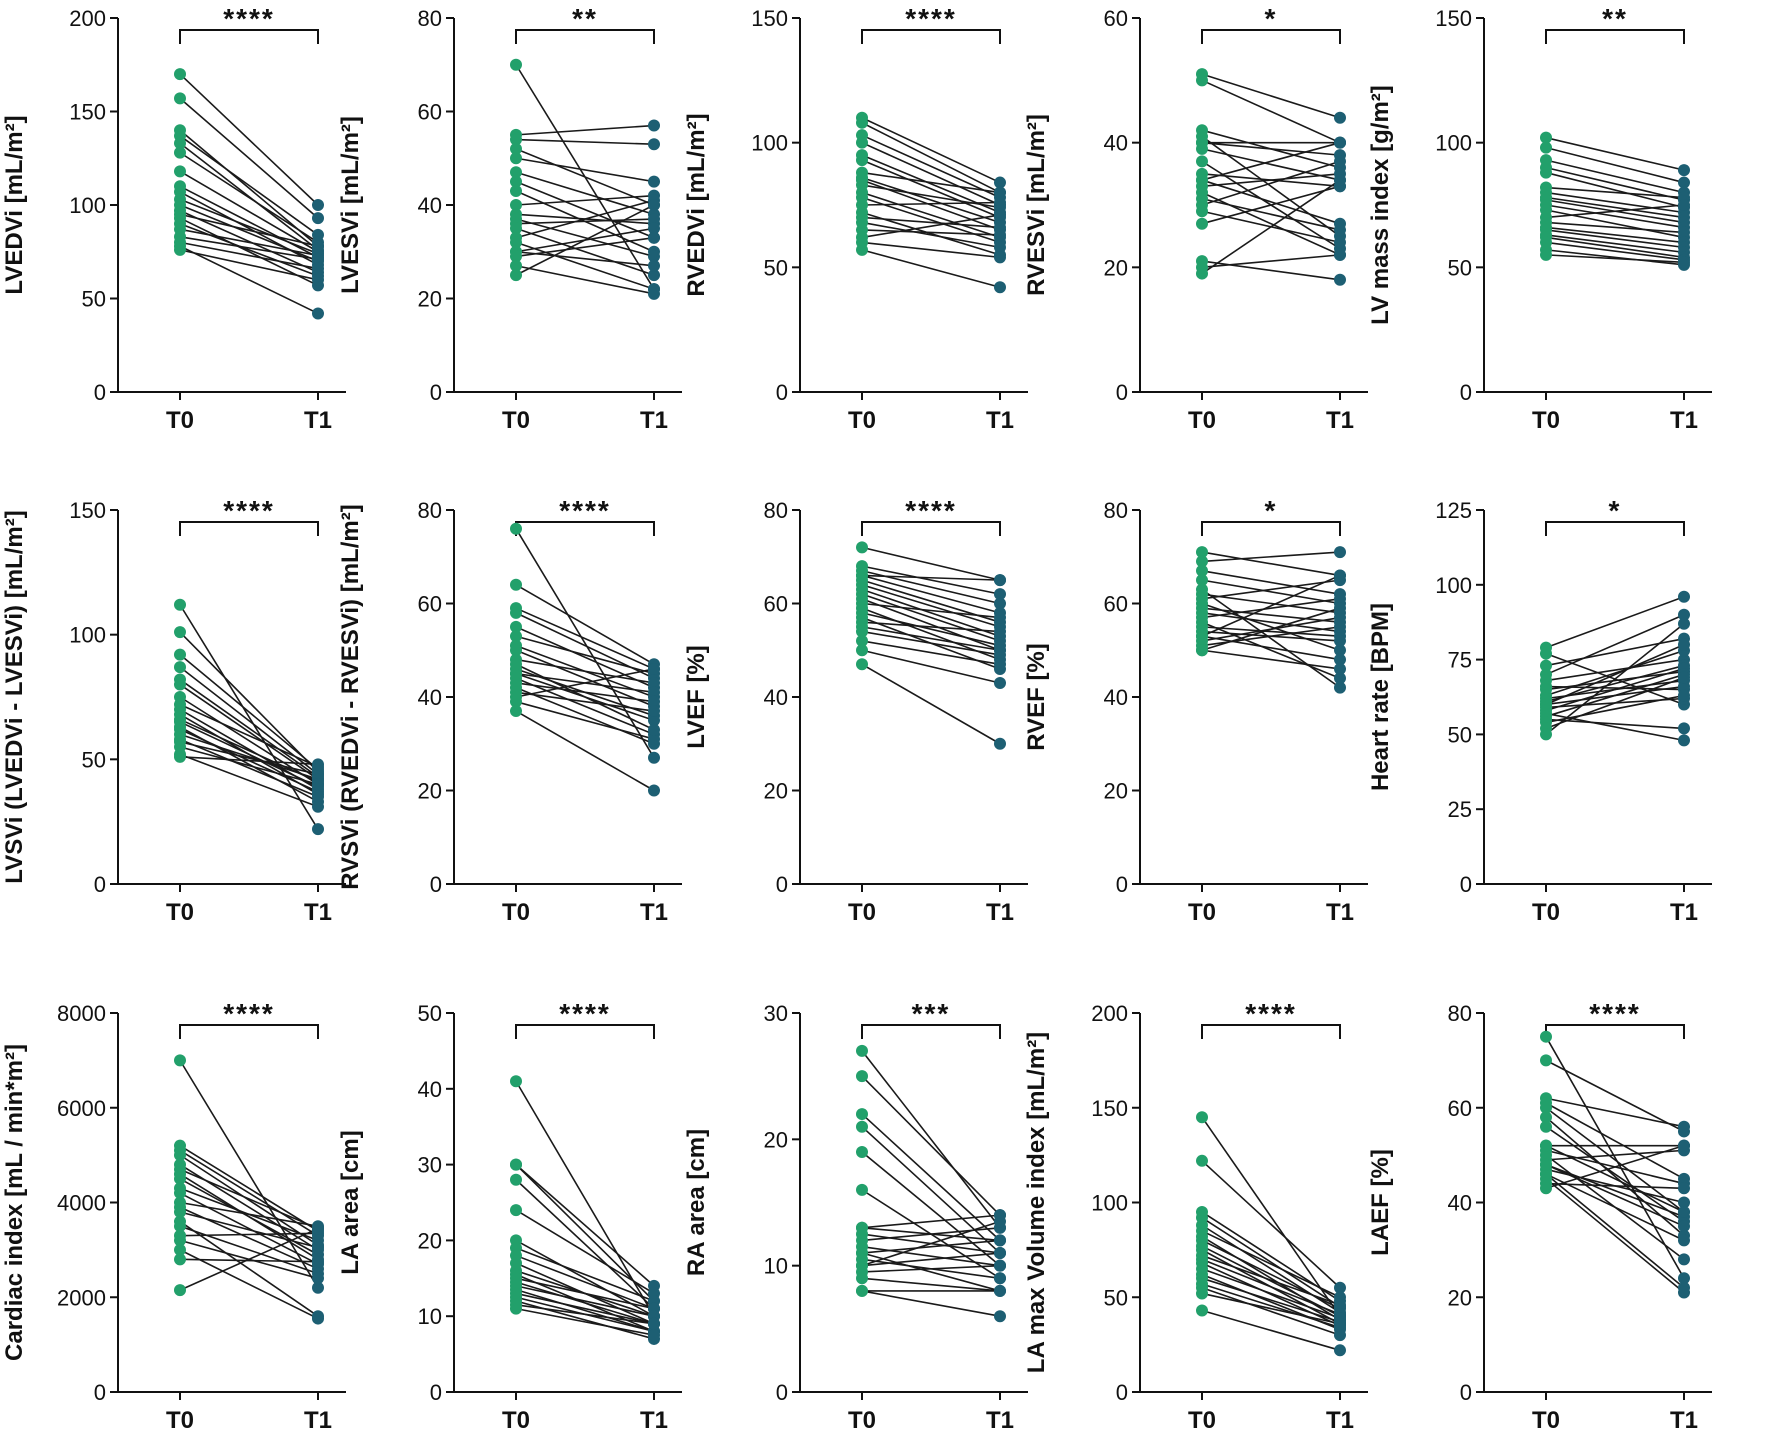 The image size is (1772, 1447). Describe the element at coordinates (1195, 710) in the screenshot. I see `chart-panel-9: 0 20 40 60 80 T0 T1 RVEF [%] *` at that location.